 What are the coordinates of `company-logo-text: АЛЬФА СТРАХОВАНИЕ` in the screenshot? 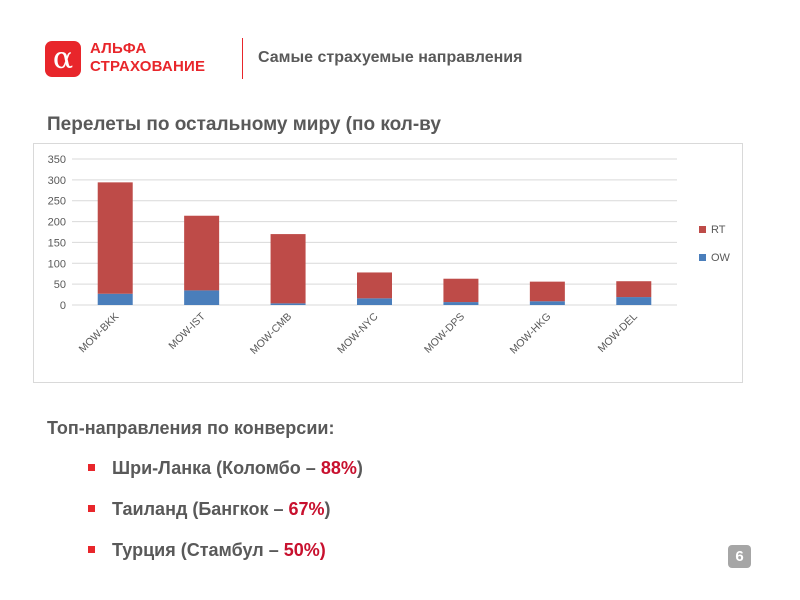 It's located at (147, 58).